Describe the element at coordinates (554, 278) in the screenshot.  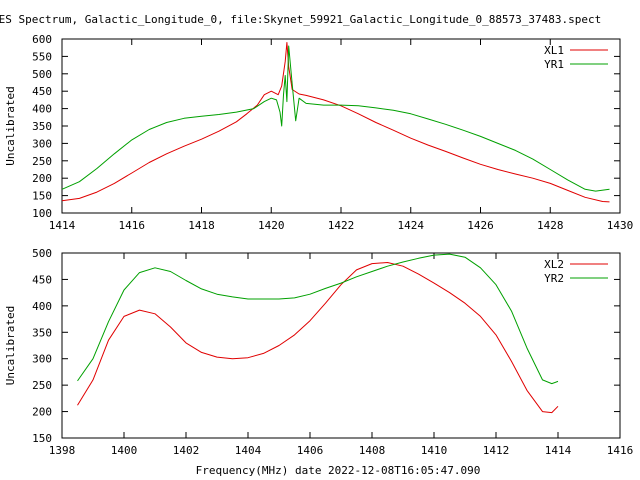
I see `legend-label-yr2: YR2` at that location.